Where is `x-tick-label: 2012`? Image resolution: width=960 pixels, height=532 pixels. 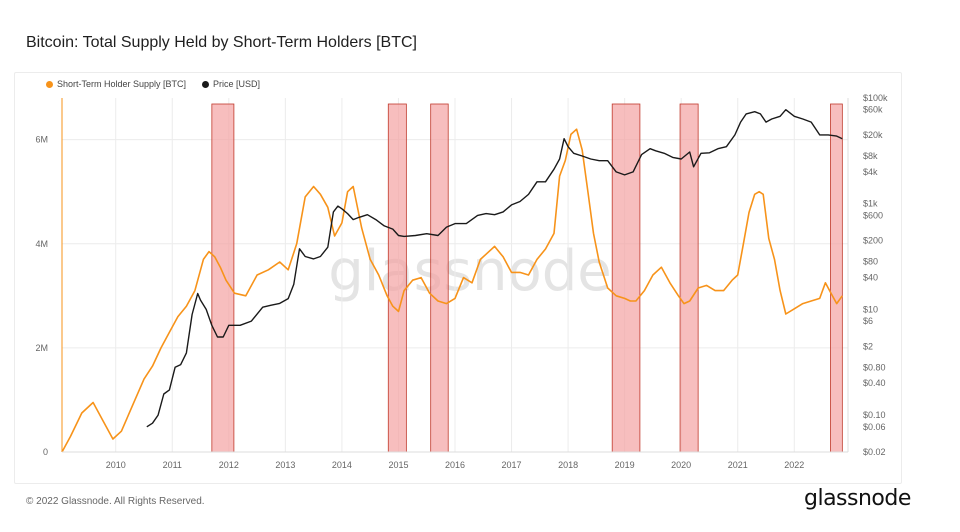 x-tick-label: 2012 is located at coordinates (229, 465).